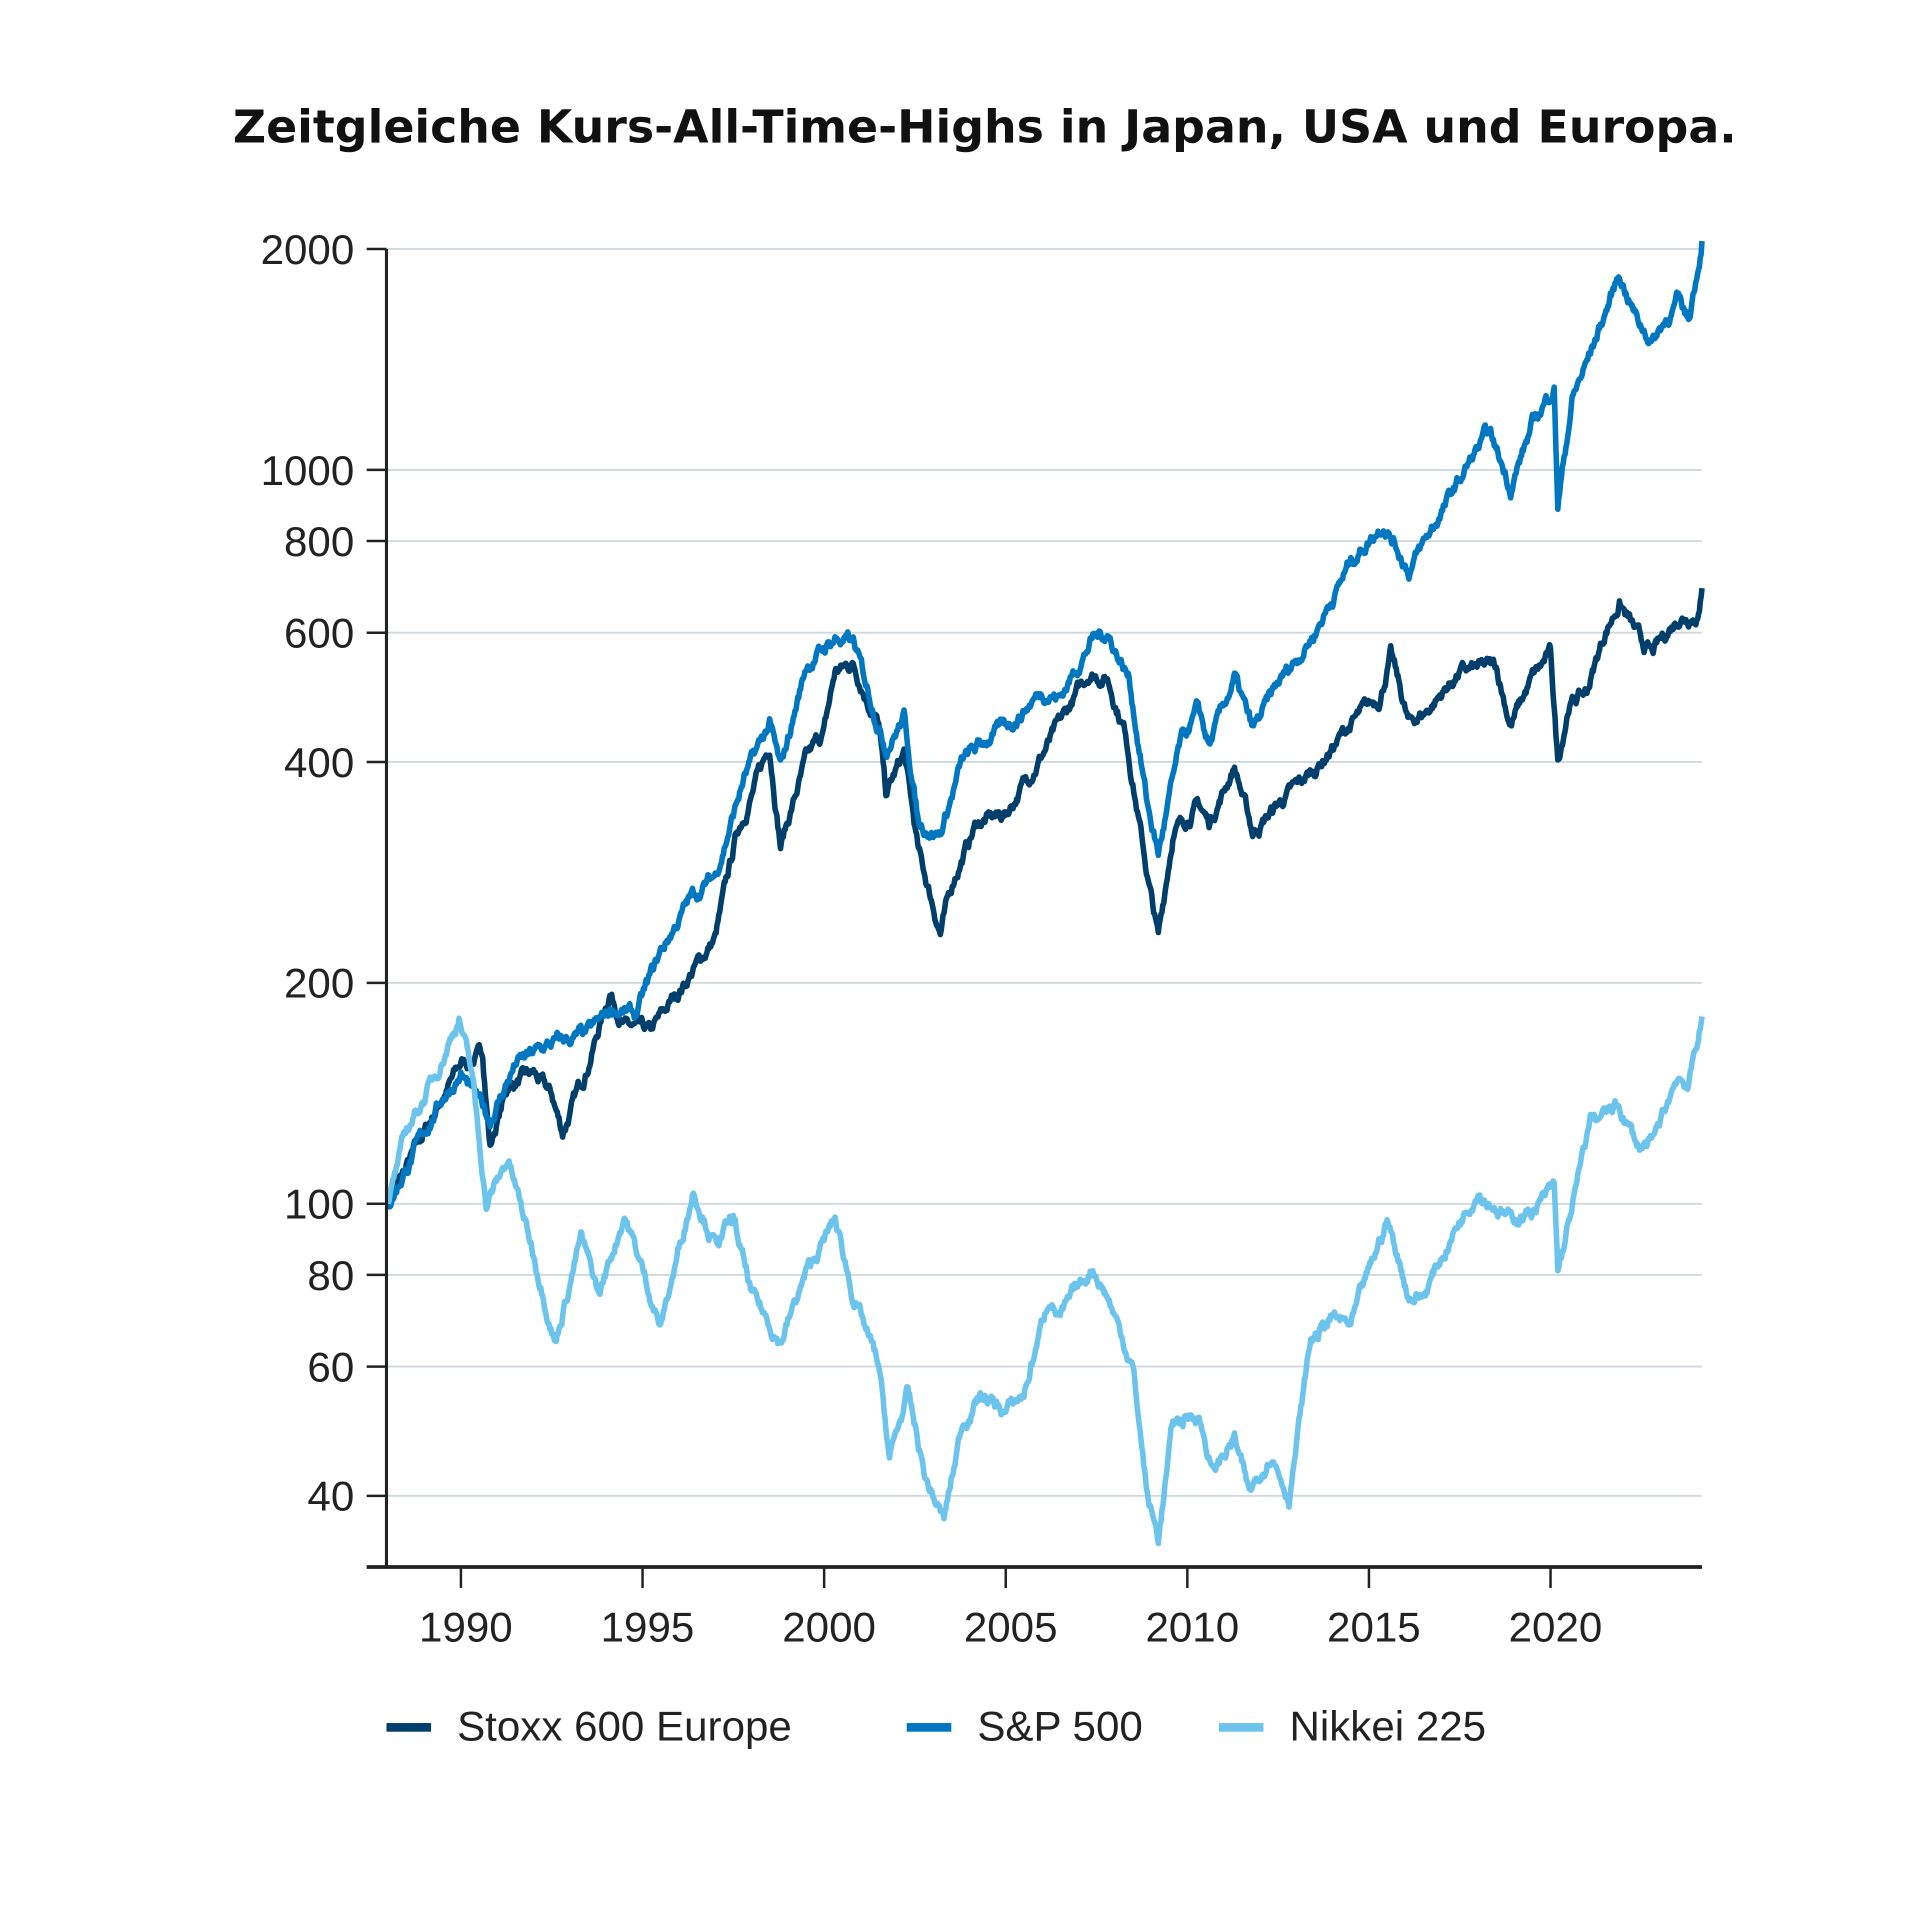 This screenshot has height=1920, width=1920. Describe the element at coordinates (330, 1366) in the screenshot. I see `y-tick-label: 60` at that location.